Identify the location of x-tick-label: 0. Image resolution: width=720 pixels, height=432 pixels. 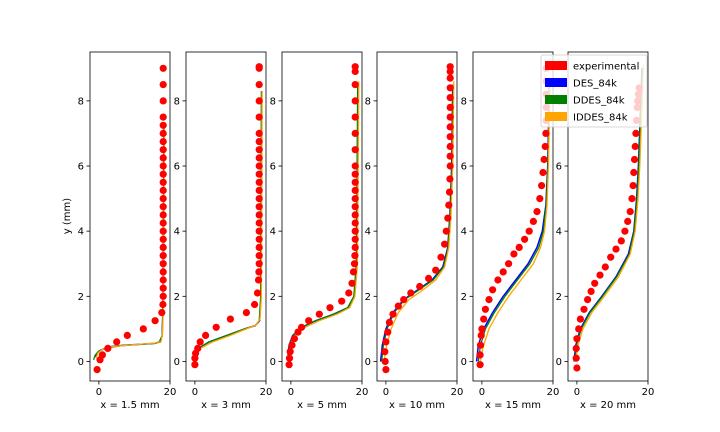
(386, 392).